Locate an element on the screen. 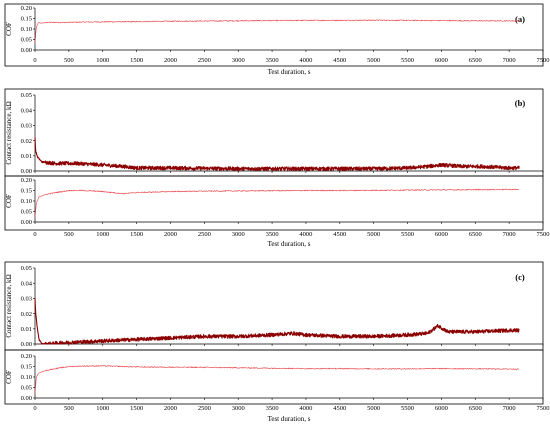 Image resolution: width=550 pixels, height=428 pixels. panel-label: (c) is located at coordinates (520, 277).